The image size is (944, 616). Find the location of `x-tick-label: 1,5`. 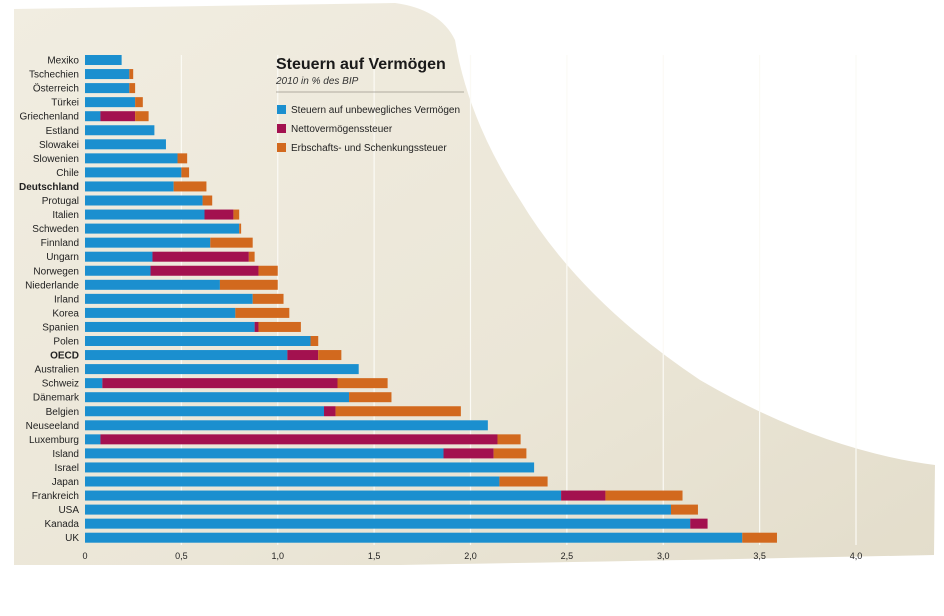

x-tick-label: 1,5 is located at coordinates (374, 556).